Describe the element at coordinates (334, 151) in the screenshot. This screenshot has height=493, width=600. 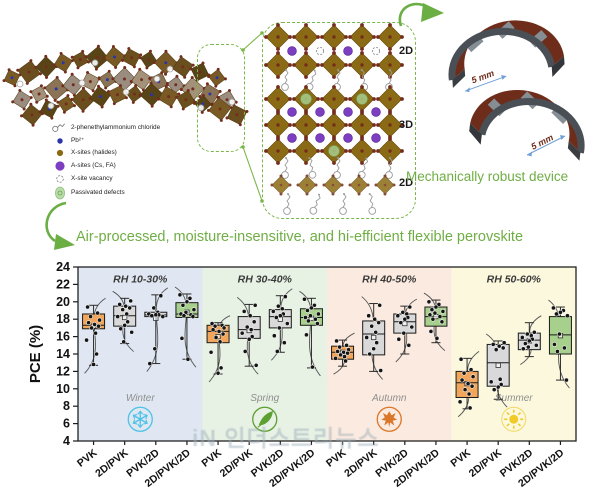
I see `passivated-defect-marker` at that location.